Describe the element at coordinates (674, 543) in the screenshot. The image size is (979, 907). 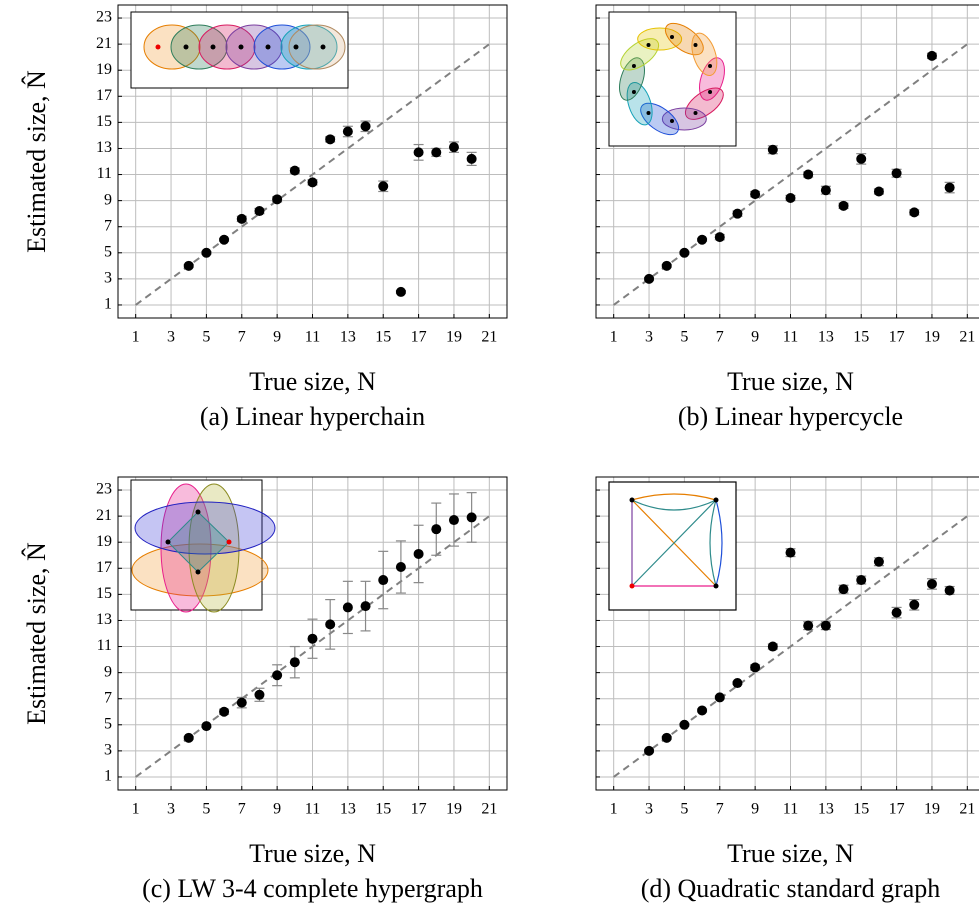
I see `edge` at that location.